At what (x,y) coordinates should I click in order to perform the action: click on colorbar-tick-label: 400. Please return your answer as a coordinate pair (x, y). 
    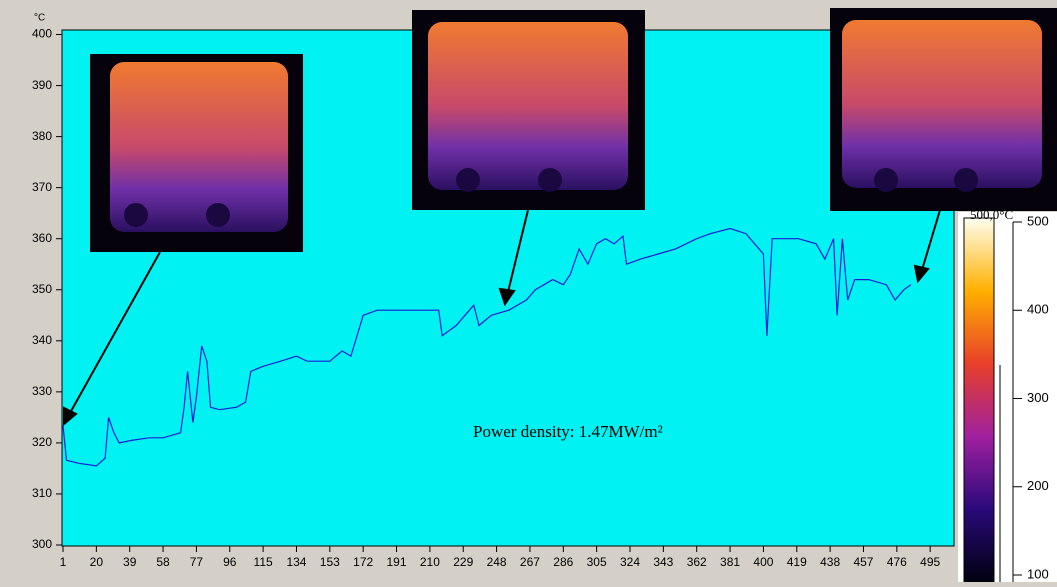
    Looking at the image, I should click on (1038, 309).